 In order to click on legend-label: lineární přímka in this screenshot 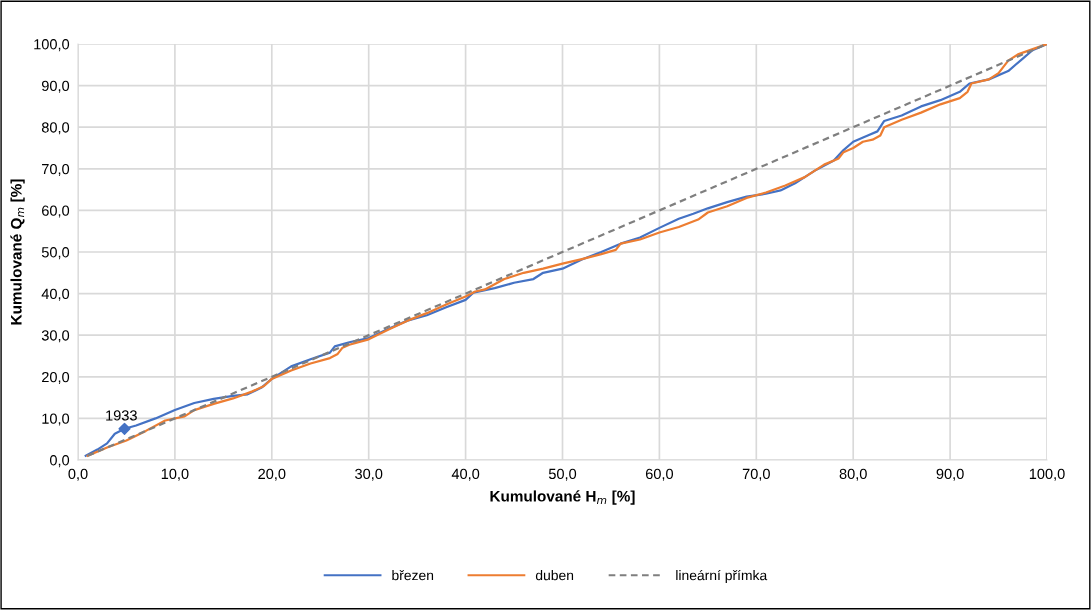, I will do `click(722, 576)`.